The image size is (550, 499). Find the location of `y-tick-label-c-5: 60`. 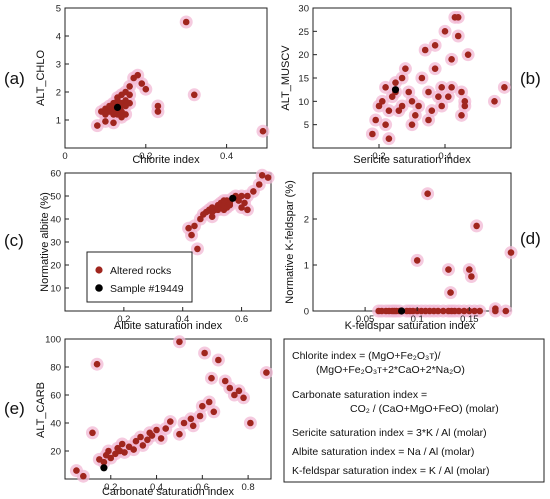

y-tick-label-c-5: 60 is located at coordinates (55, 174).